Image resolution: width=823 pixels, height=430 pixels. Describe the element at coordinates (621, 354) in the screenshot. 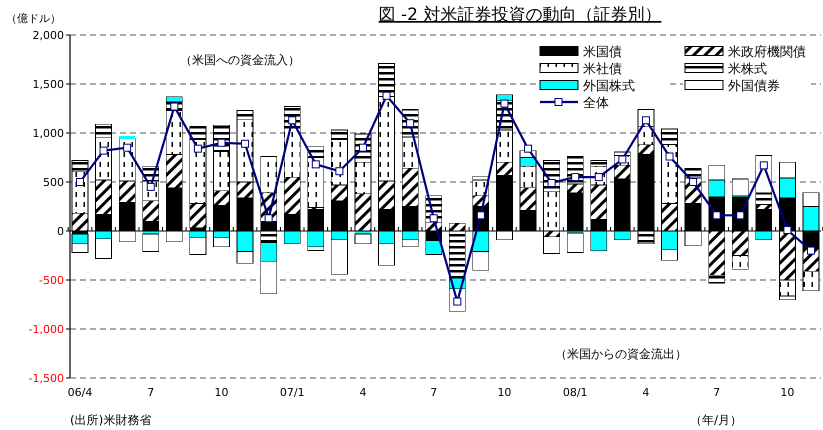

I see `annotation: （米国からの資金流出）` at that location.